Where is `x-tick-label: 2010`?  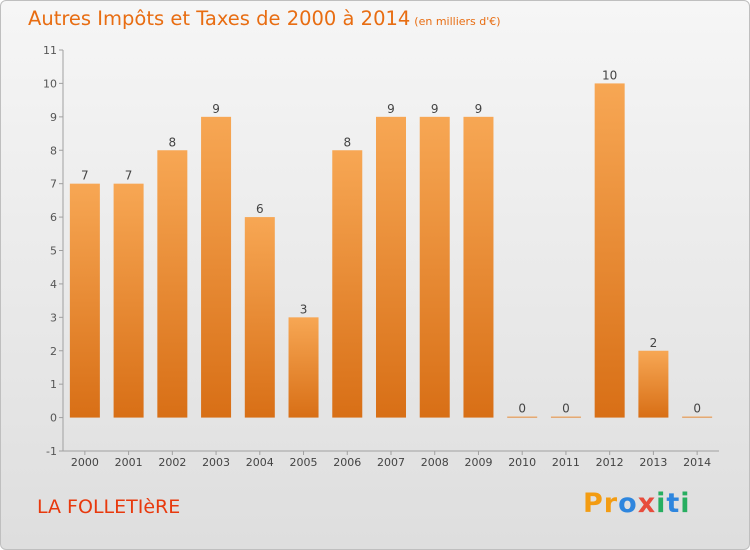 x-tick-label: 2010 is located at coordinates (522, 462).